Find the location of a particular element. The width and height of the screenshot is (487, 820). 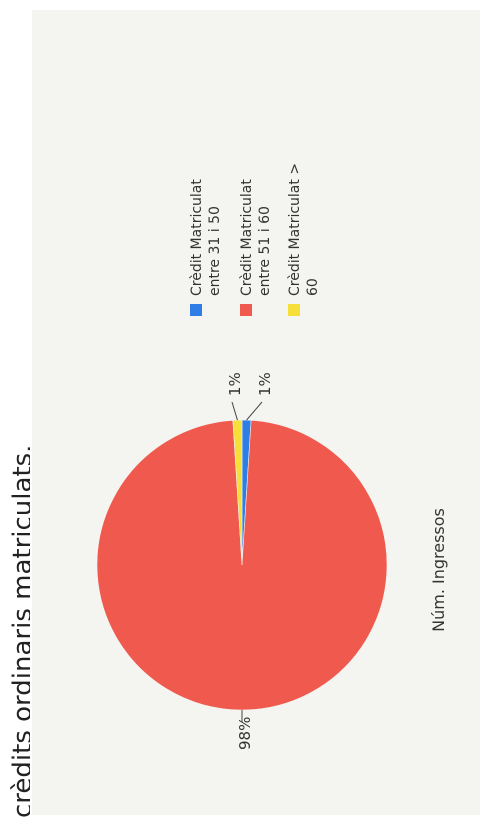

legend-label-2-line-2: entre 51 i 60 is located at coordinates (265, 251).